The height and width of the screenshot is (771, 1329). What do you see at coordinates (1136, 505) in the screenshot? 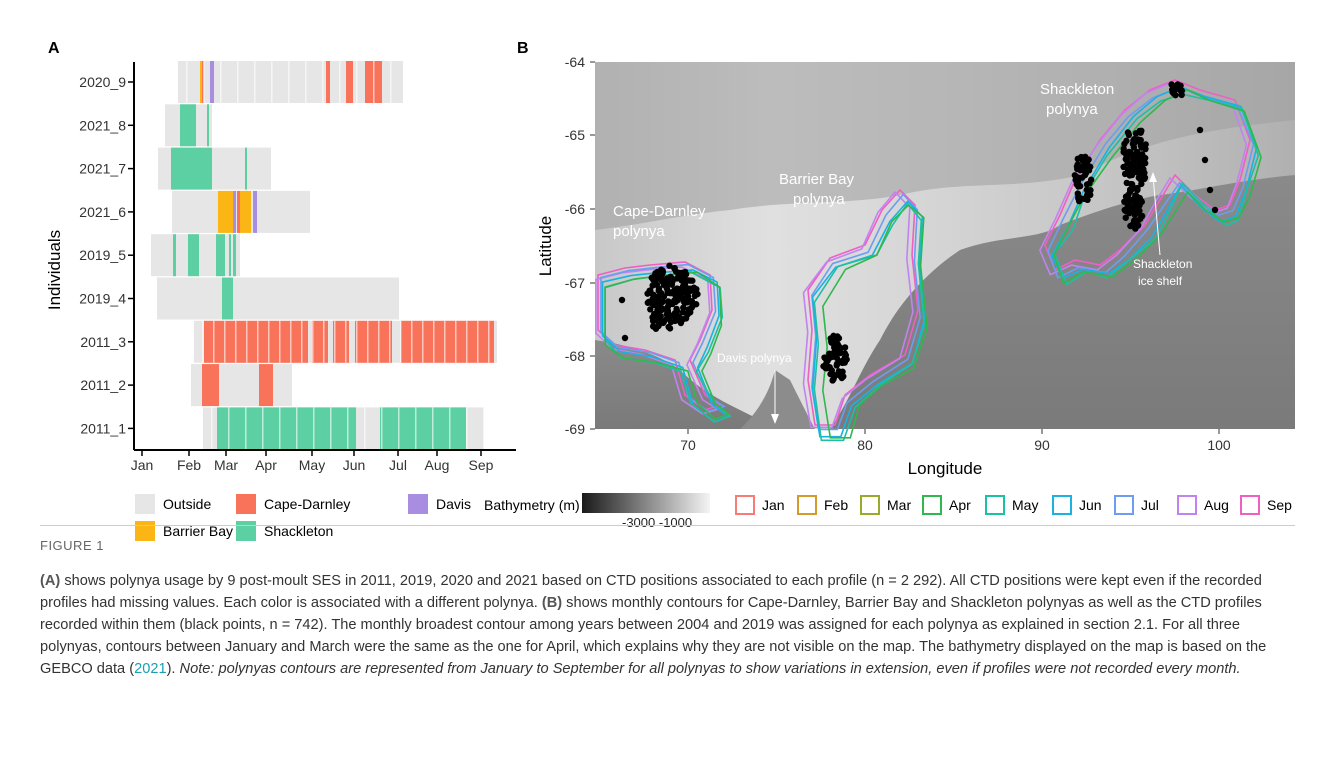
I see `legend-b-jul: Jul` at bounding box center [1136, 505].